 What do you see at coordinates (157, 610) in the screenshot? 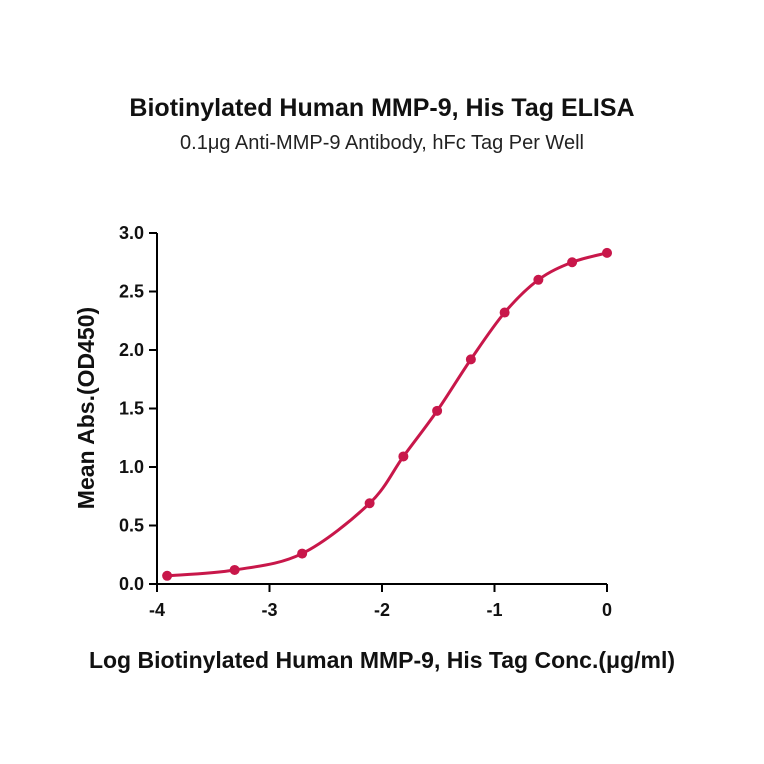
I see `x-tick-label: -4` at bounding box center [157, 610].